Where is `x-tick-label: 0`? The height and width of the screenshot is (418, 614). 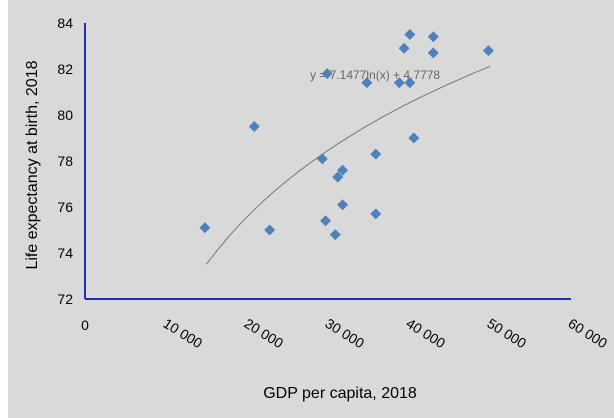
x-tick-label: 0 is located at coordinates (85, 325).